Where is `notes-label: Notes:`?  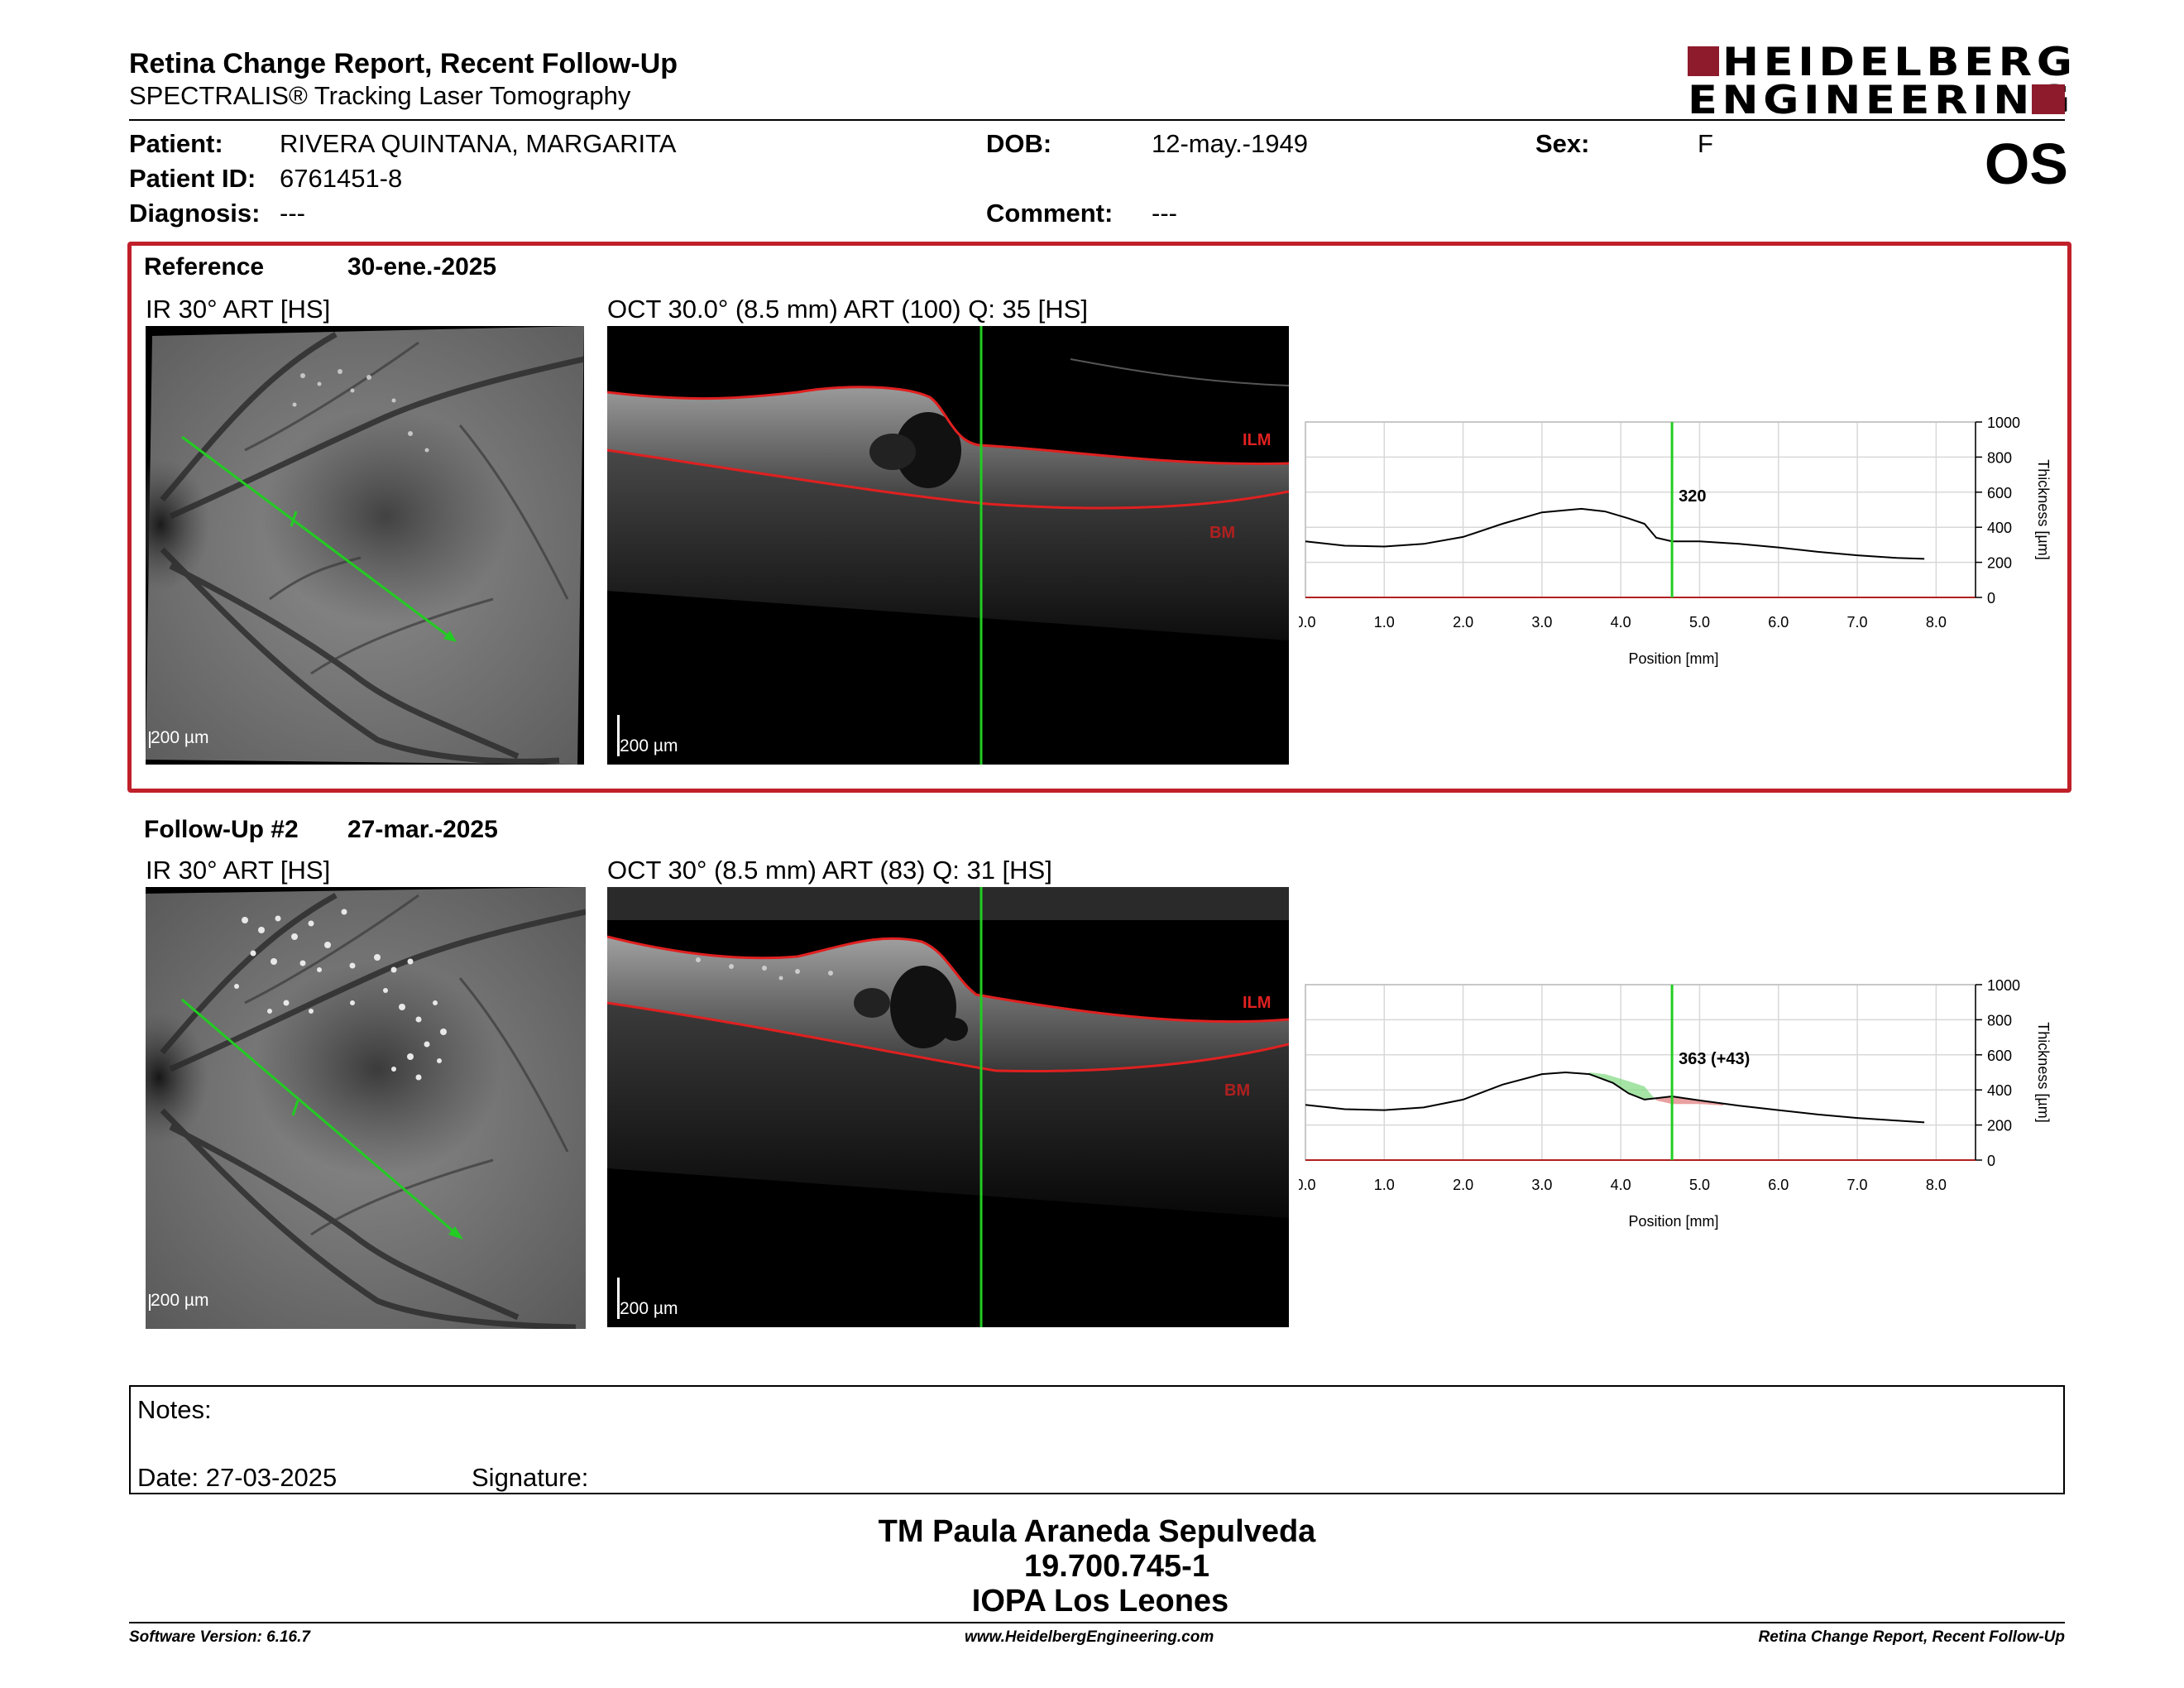 notes-label: Notes: is located at coordinates (174, 1409).